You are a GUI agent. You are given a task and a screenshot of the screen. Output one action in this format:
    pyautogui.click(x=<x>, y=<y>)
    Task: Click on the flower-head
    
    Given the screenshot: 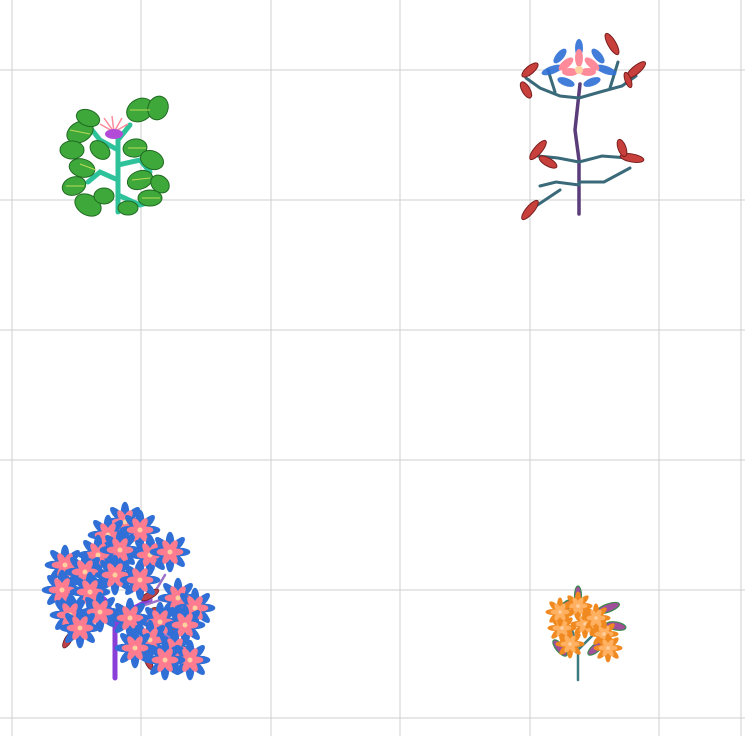 What is the action you would take?
    pyautogui.click(x=579, y=63)
    